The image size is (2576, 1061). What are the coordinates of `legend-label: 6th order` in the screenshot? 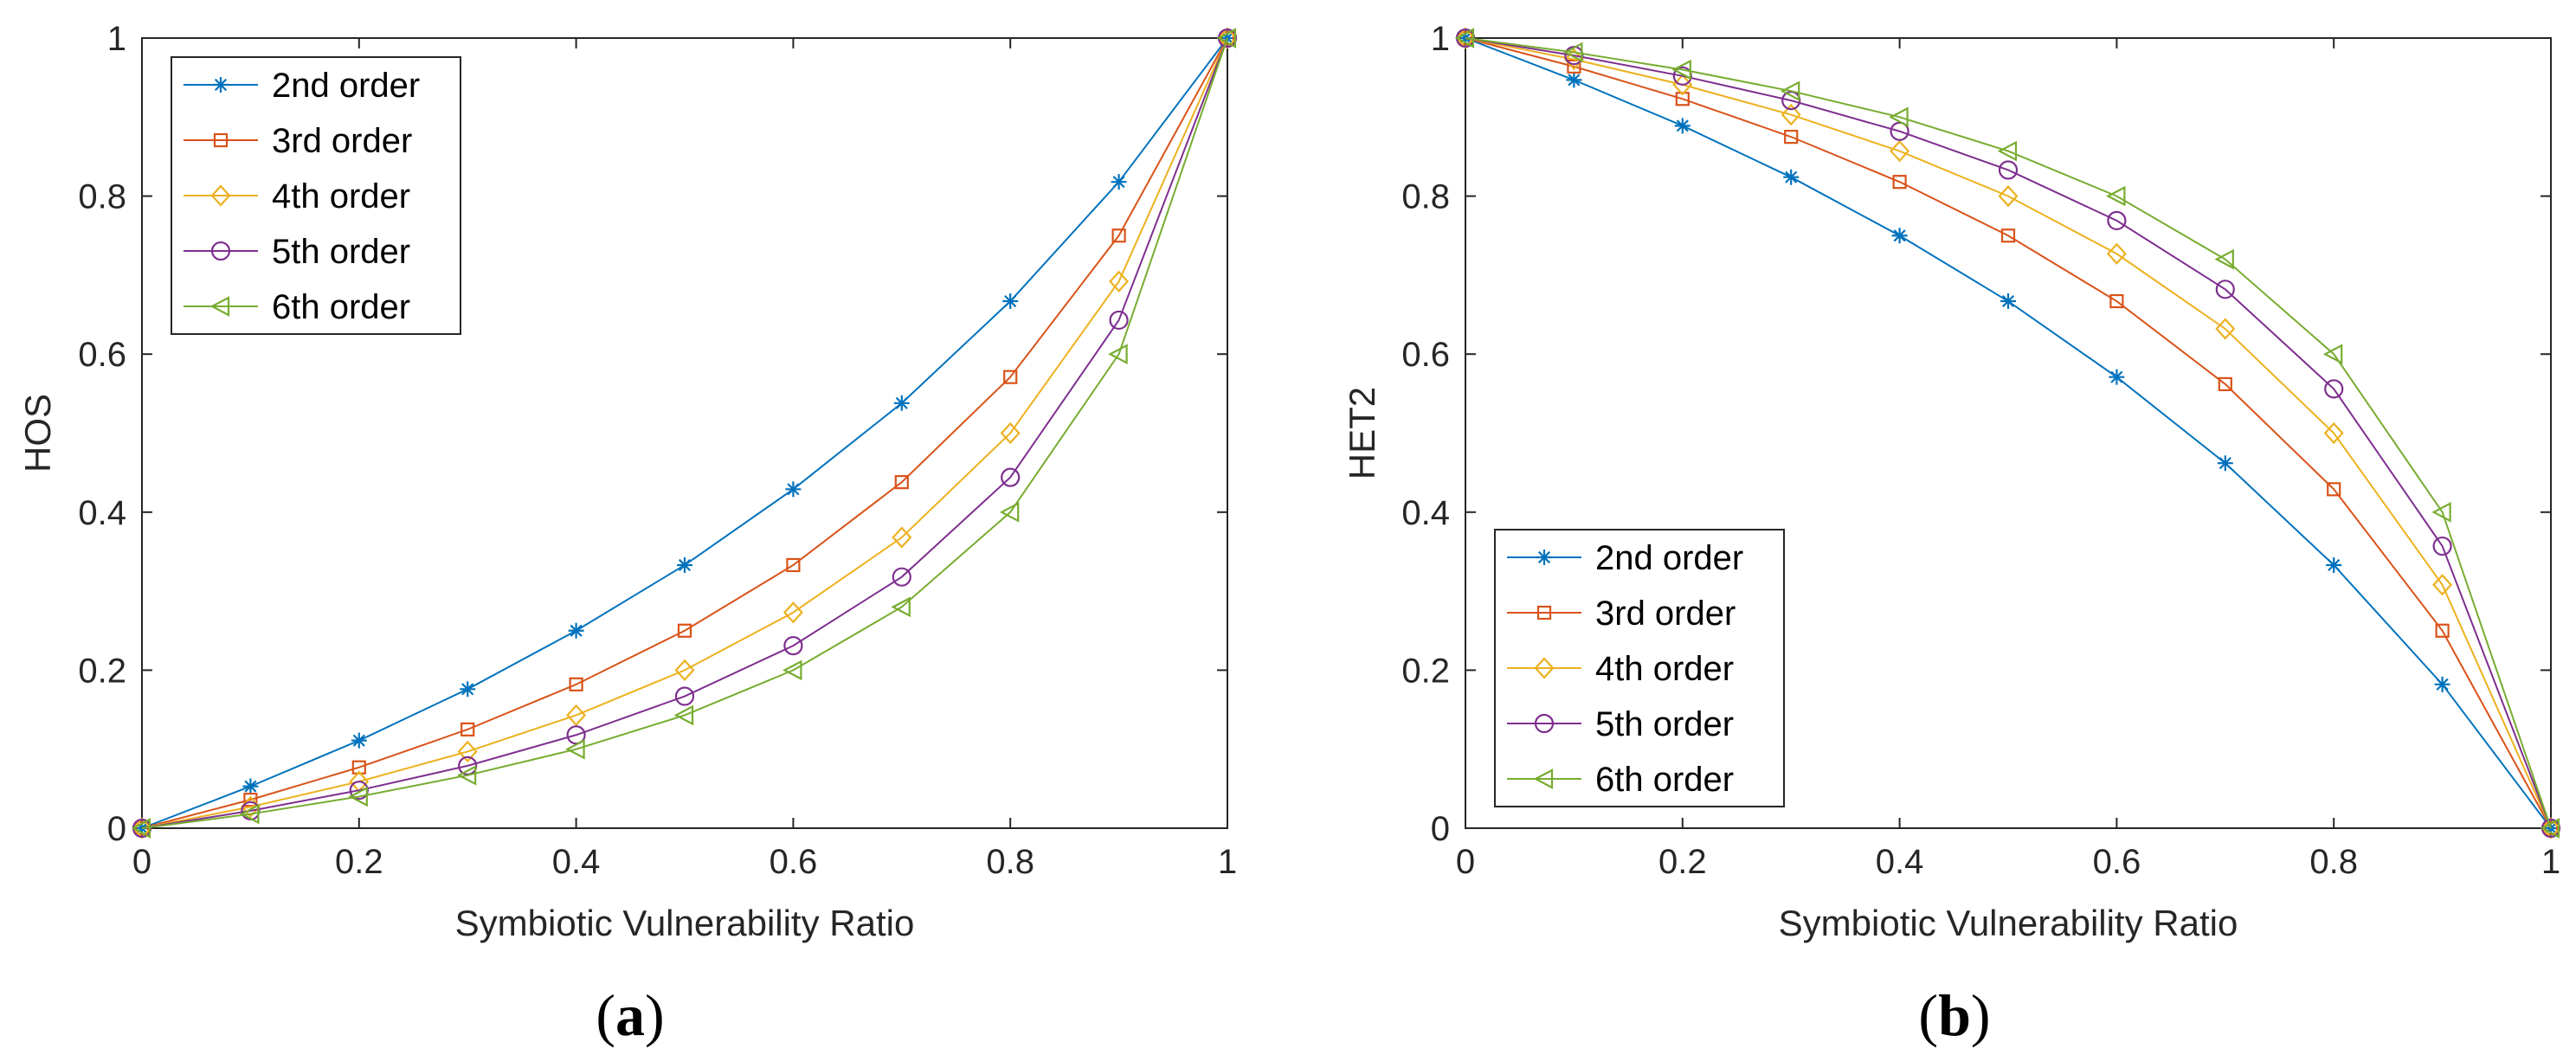 It's located at (1664, 780).